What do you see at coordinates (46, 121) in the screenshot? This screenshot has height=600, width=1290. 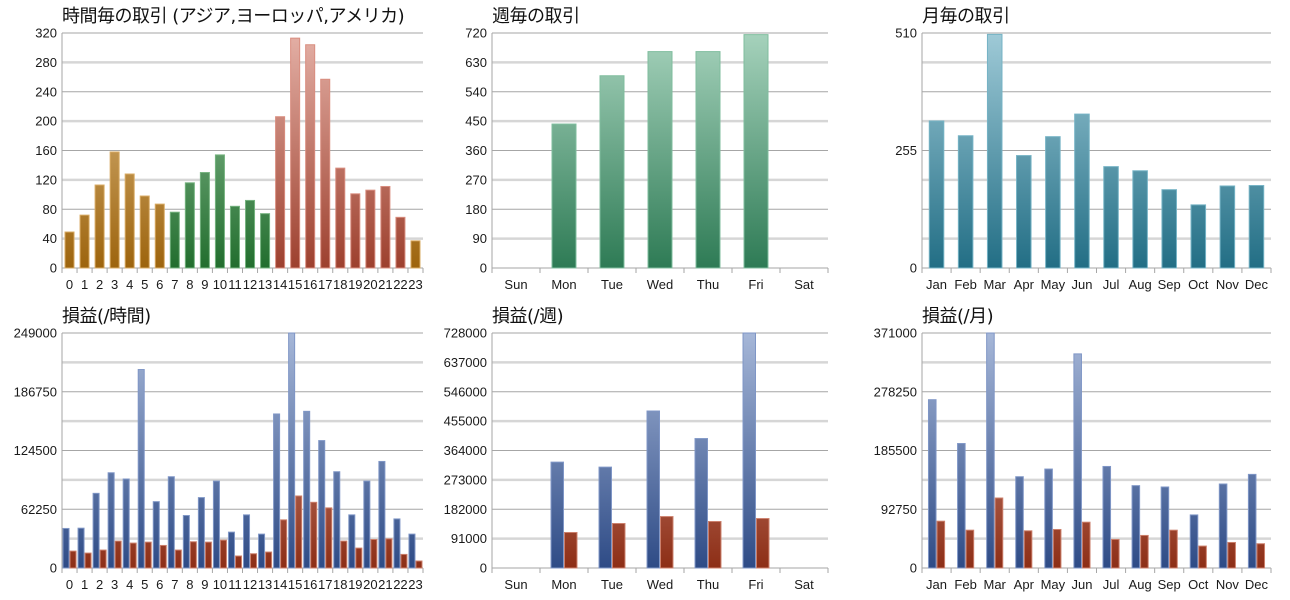 I see `y-tick-label: 200` at bounding box center [46, 121].